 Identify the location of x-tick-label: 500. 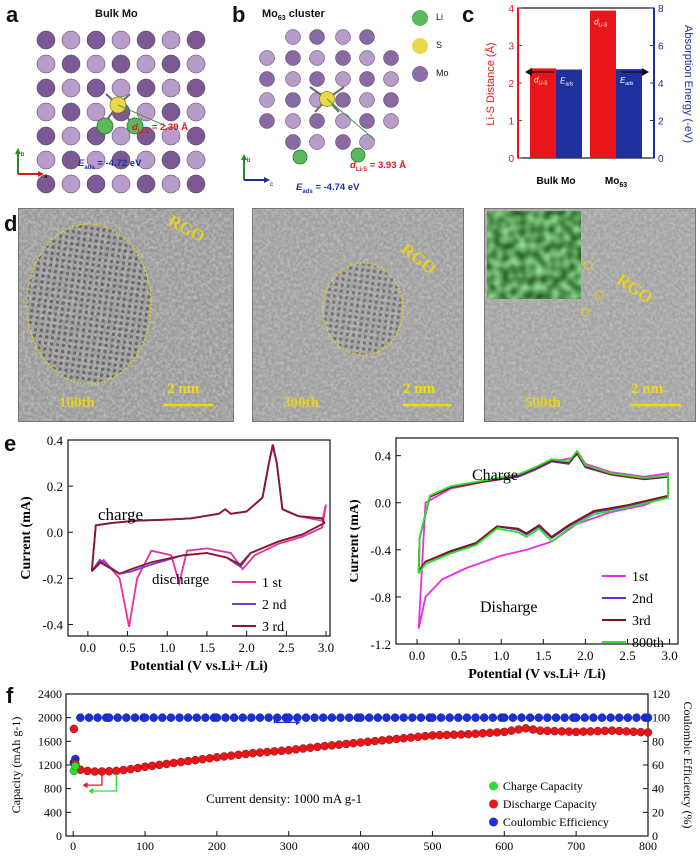
(432, 846).